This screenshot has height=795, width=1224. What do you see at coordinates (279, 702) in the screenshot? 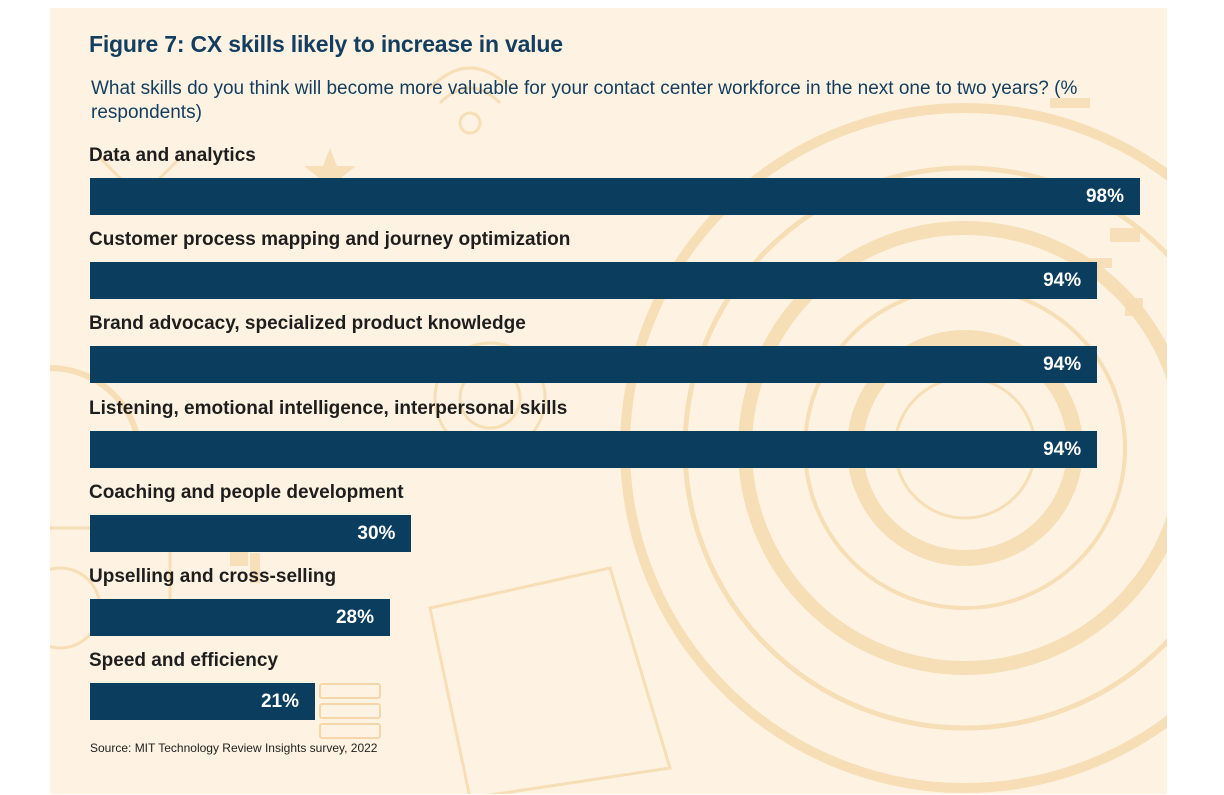
I see `bar-value-label: 21%` at bounding box center [279, 702].